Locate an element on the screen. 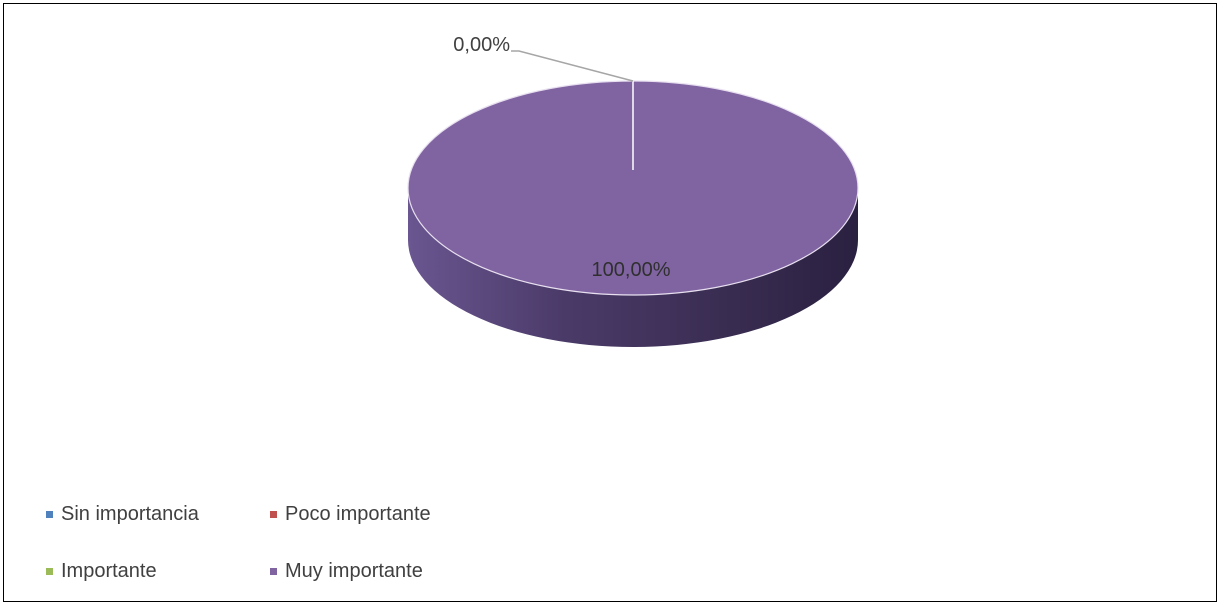  legend-item-importante: Importante is located at coordinates (101, 571).